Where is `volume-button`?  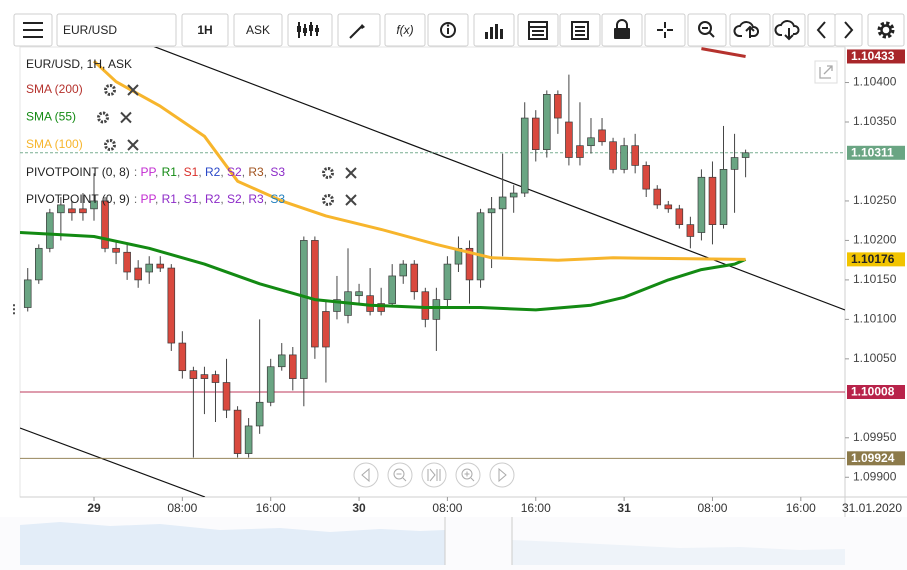 volume-button is located at coordinates (494, 30).